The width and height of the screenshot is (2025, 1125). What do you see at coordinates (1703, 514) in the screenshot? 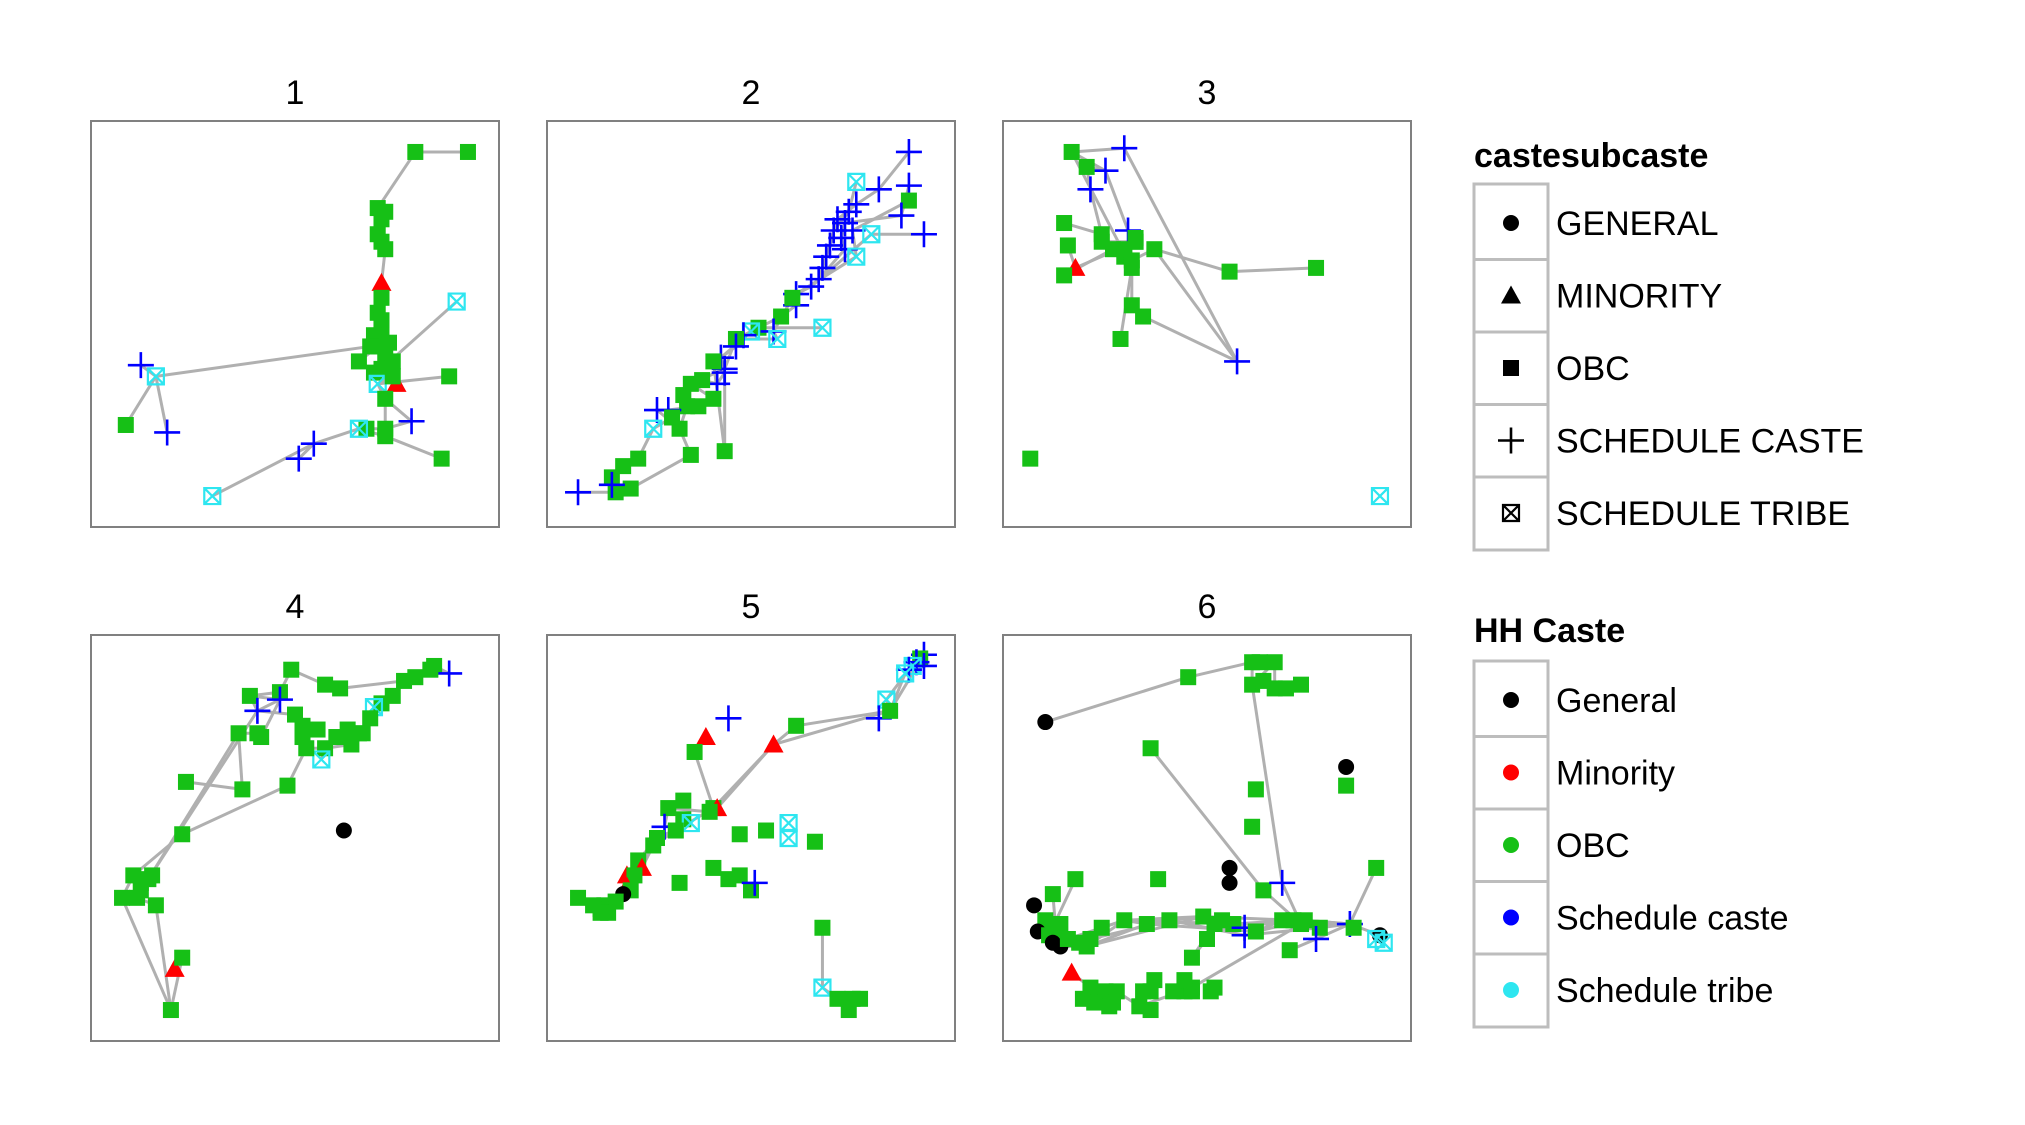
I see `legend-label: SCHEDULE TRIBE` at bounding box center [1703, 514].